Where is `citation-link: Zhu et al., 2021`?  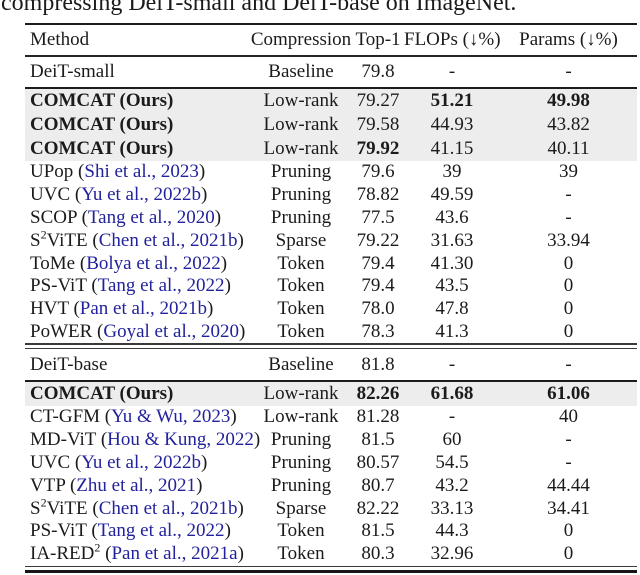 citation-link: Zhu et al., 2021 is located at coordinates (136, 485).